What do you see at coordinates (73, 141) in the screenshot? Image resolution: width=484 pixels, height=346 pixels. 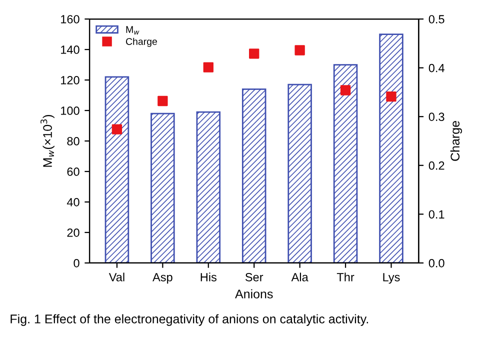 I see `y-tick-label: 80` at bounding box center [73, 141].